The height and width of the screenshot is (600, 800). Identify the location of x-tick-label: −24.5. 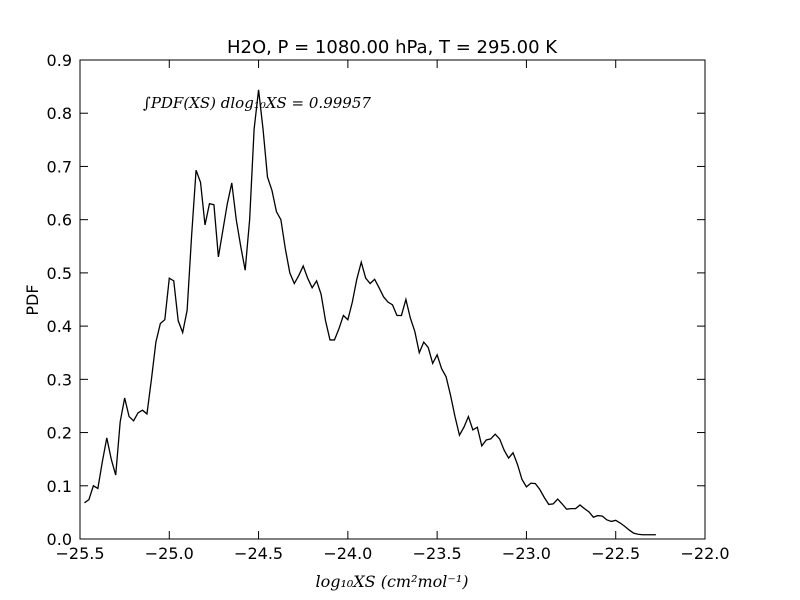
(258, 553).